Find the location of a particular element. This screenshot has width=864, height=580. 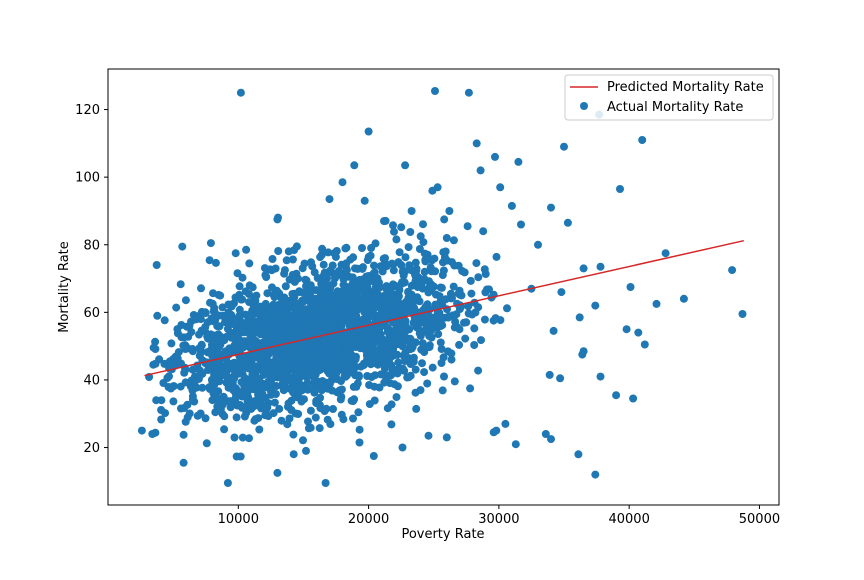

x-tick-label: 10000 is located at coordinates (238, 519).